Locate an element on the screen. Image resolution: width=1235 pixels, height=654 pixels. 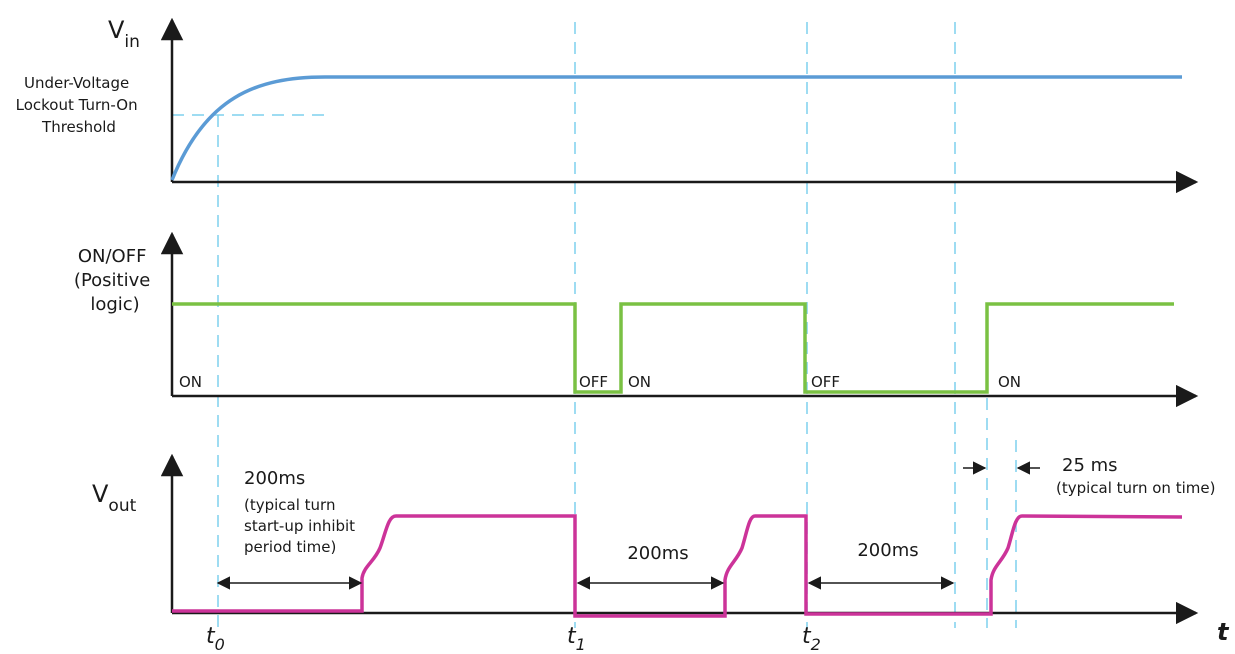
inhibit-period-value: 200ms is located at coordinates (274, 478).